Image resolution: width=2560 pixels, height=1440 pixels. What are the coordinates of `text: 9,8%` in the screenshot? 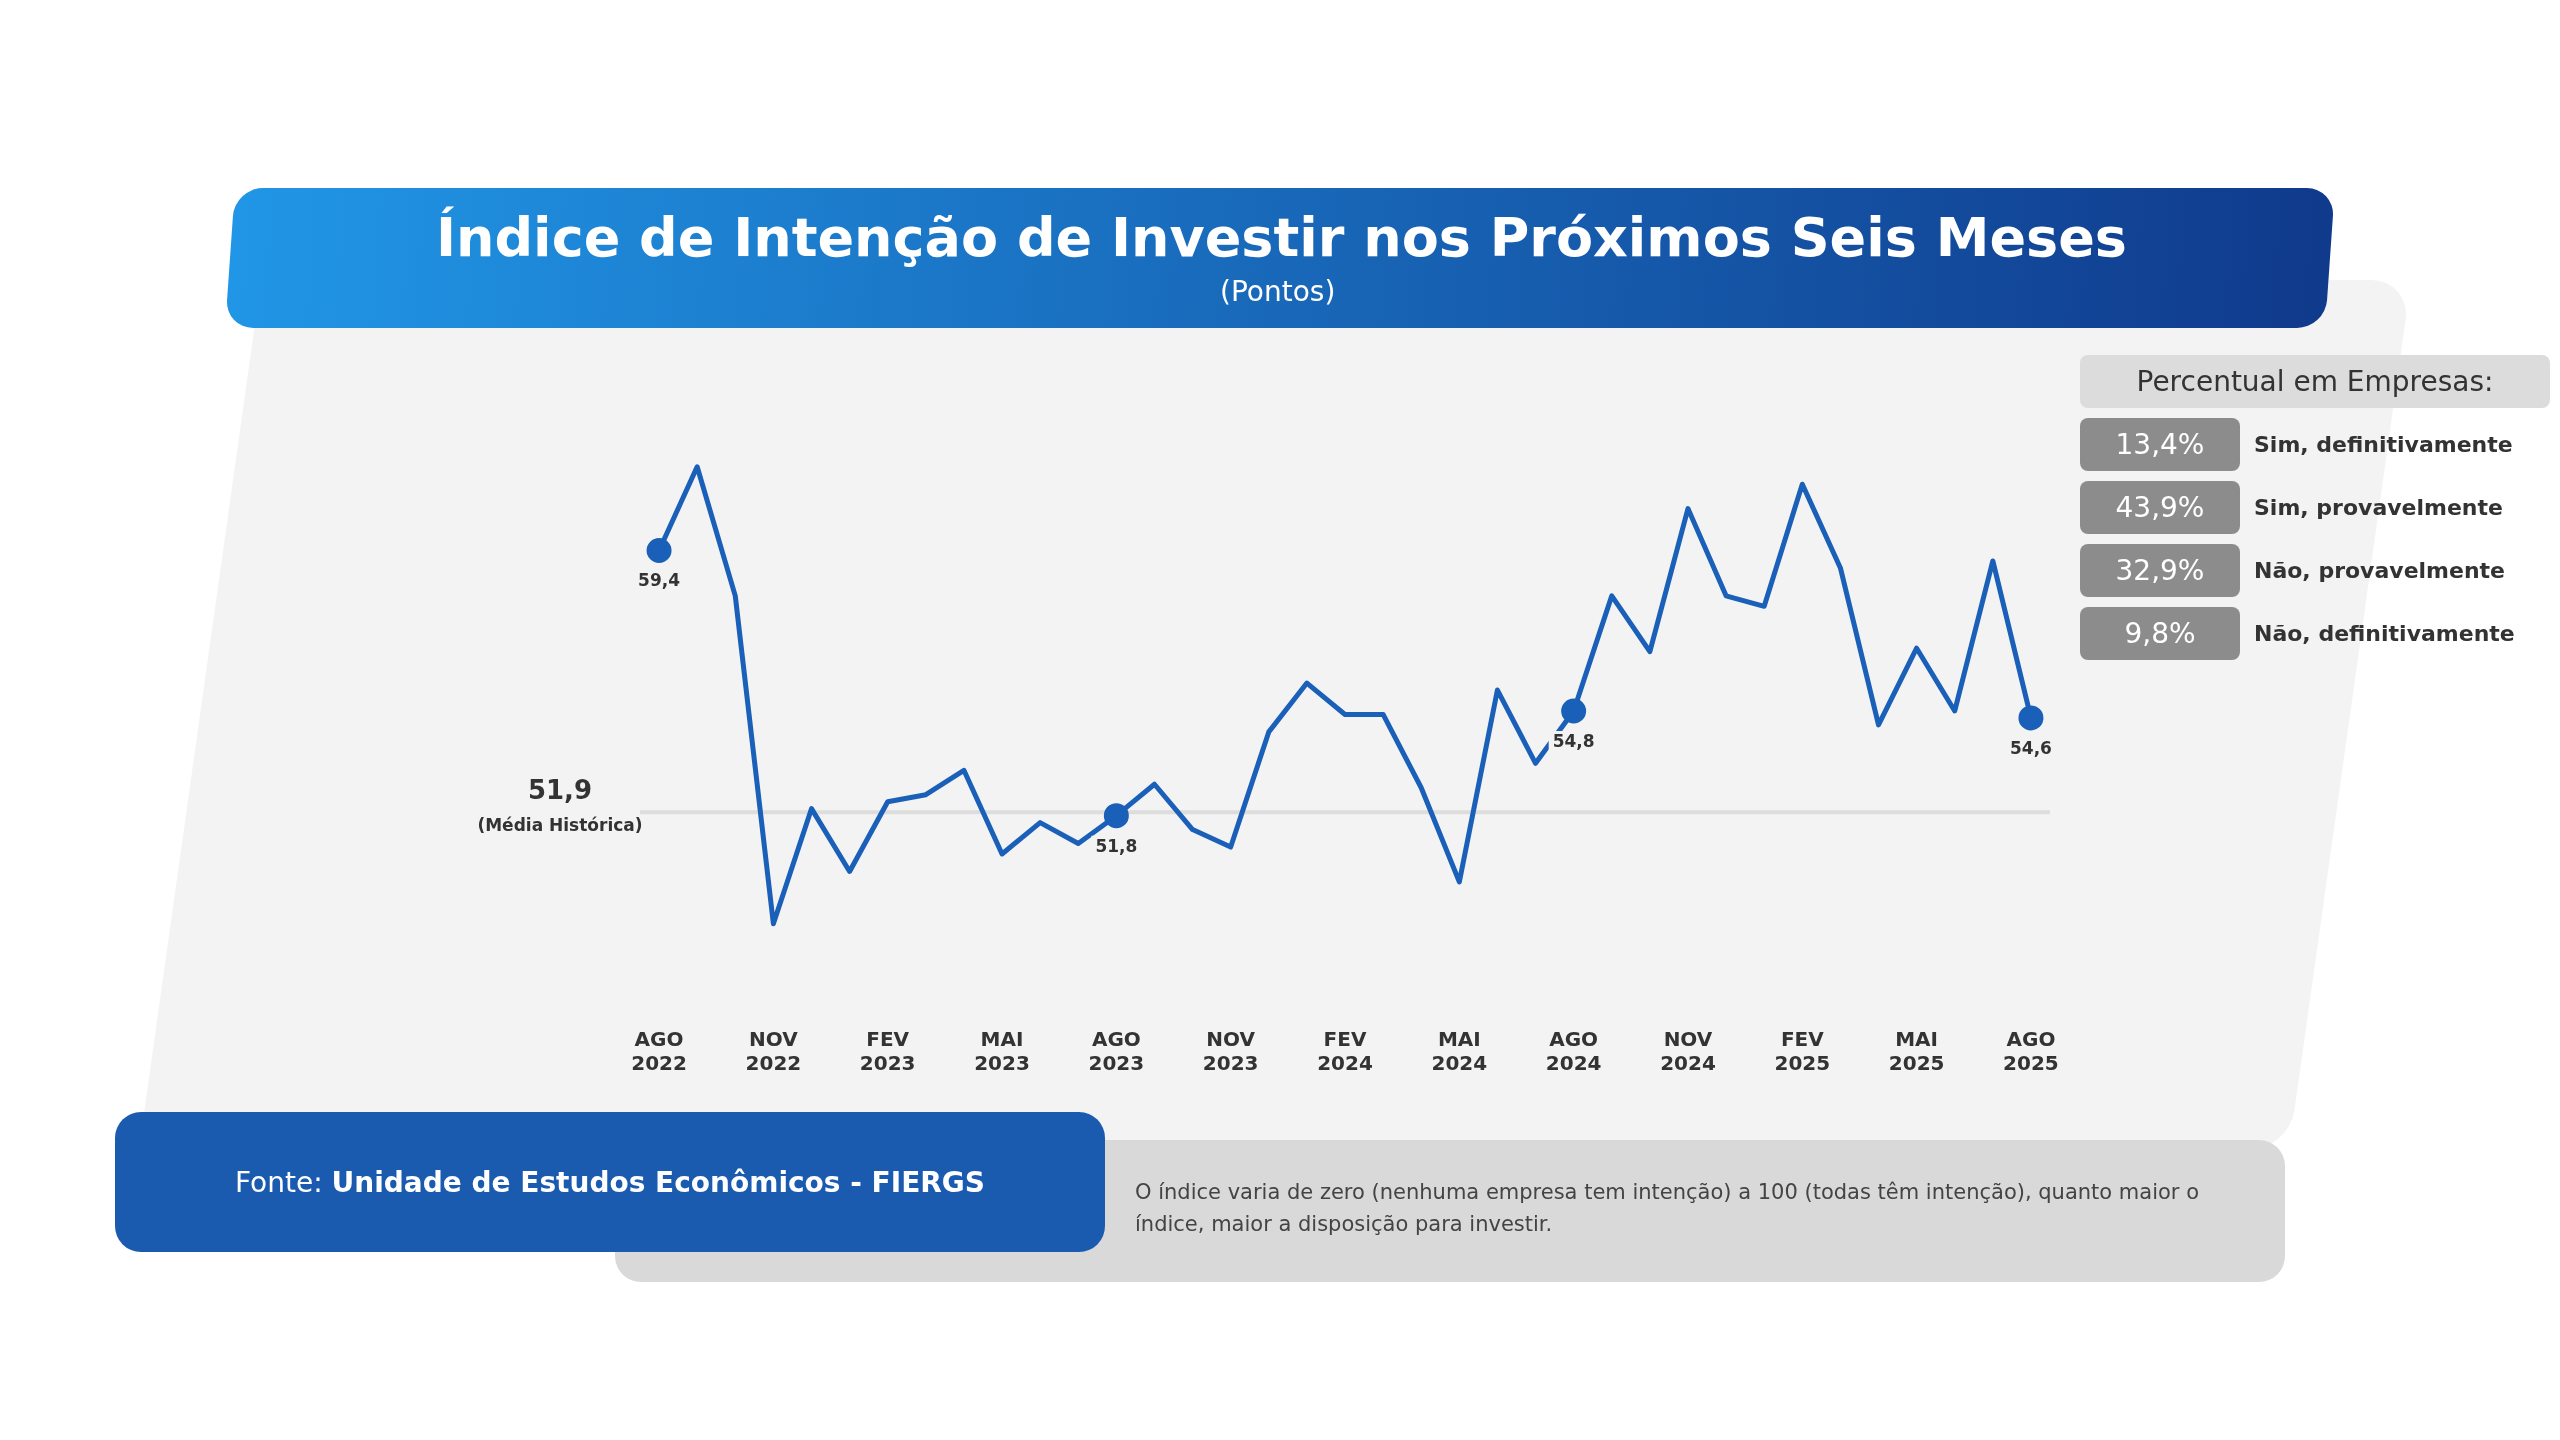 It's located at (2160, 633).